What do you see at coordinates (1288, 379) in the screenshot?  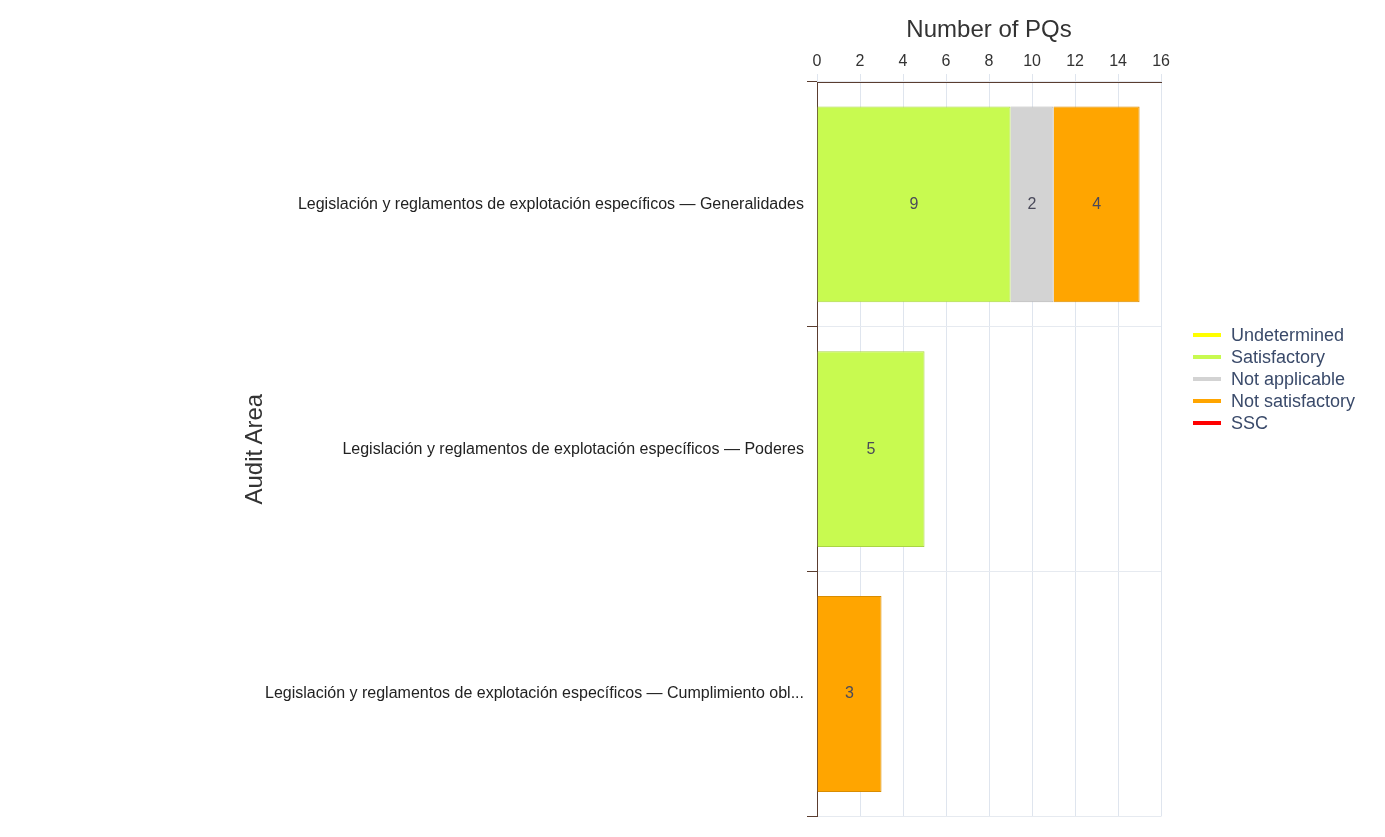 I see `legend-label: Not applicable` at bounding box center [1288, 379].